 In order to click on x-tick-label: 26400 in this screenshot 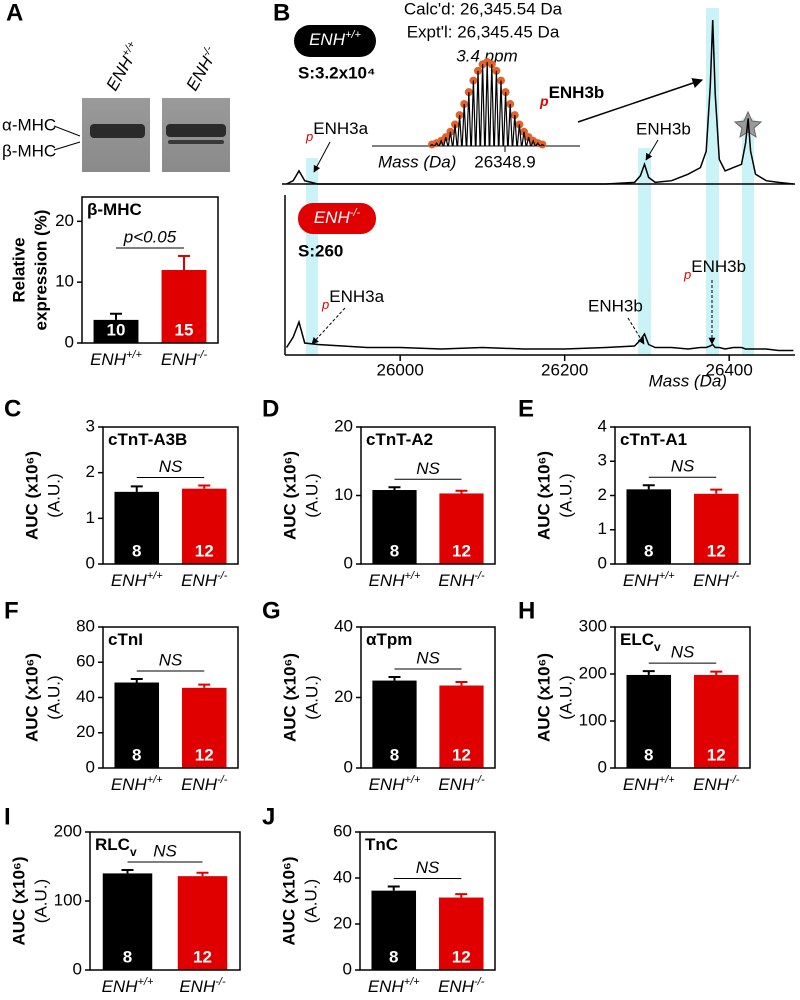, I will do `click(729, 369)`.